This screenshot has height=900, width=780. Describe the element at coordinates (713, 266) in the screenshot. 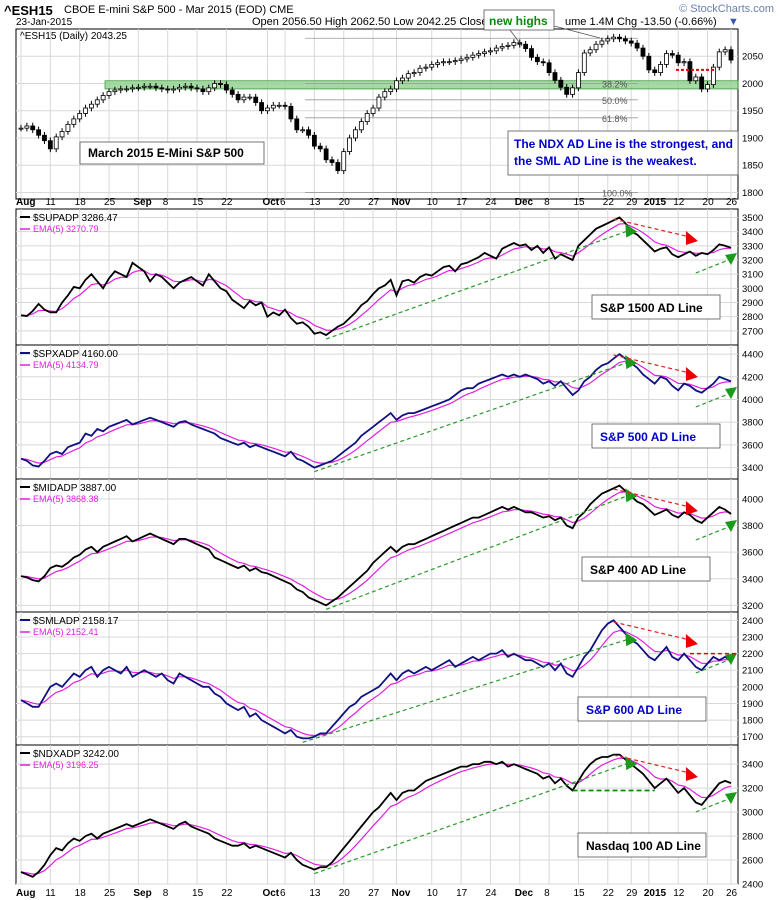

I see `trend-line-green-short` at that location.